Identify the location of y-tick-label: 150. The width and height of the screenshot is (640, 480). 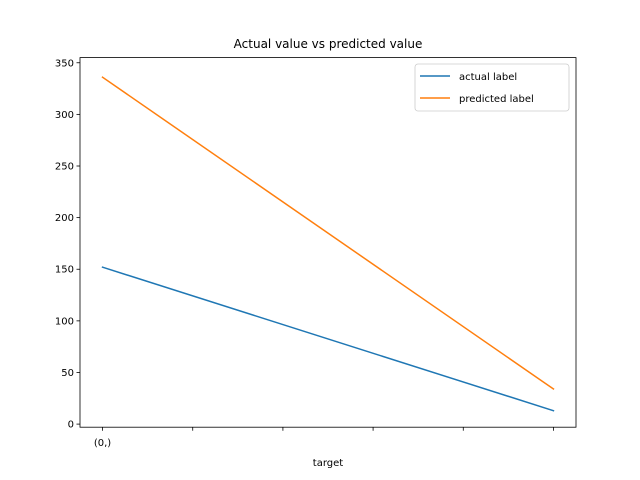
(64, 270).